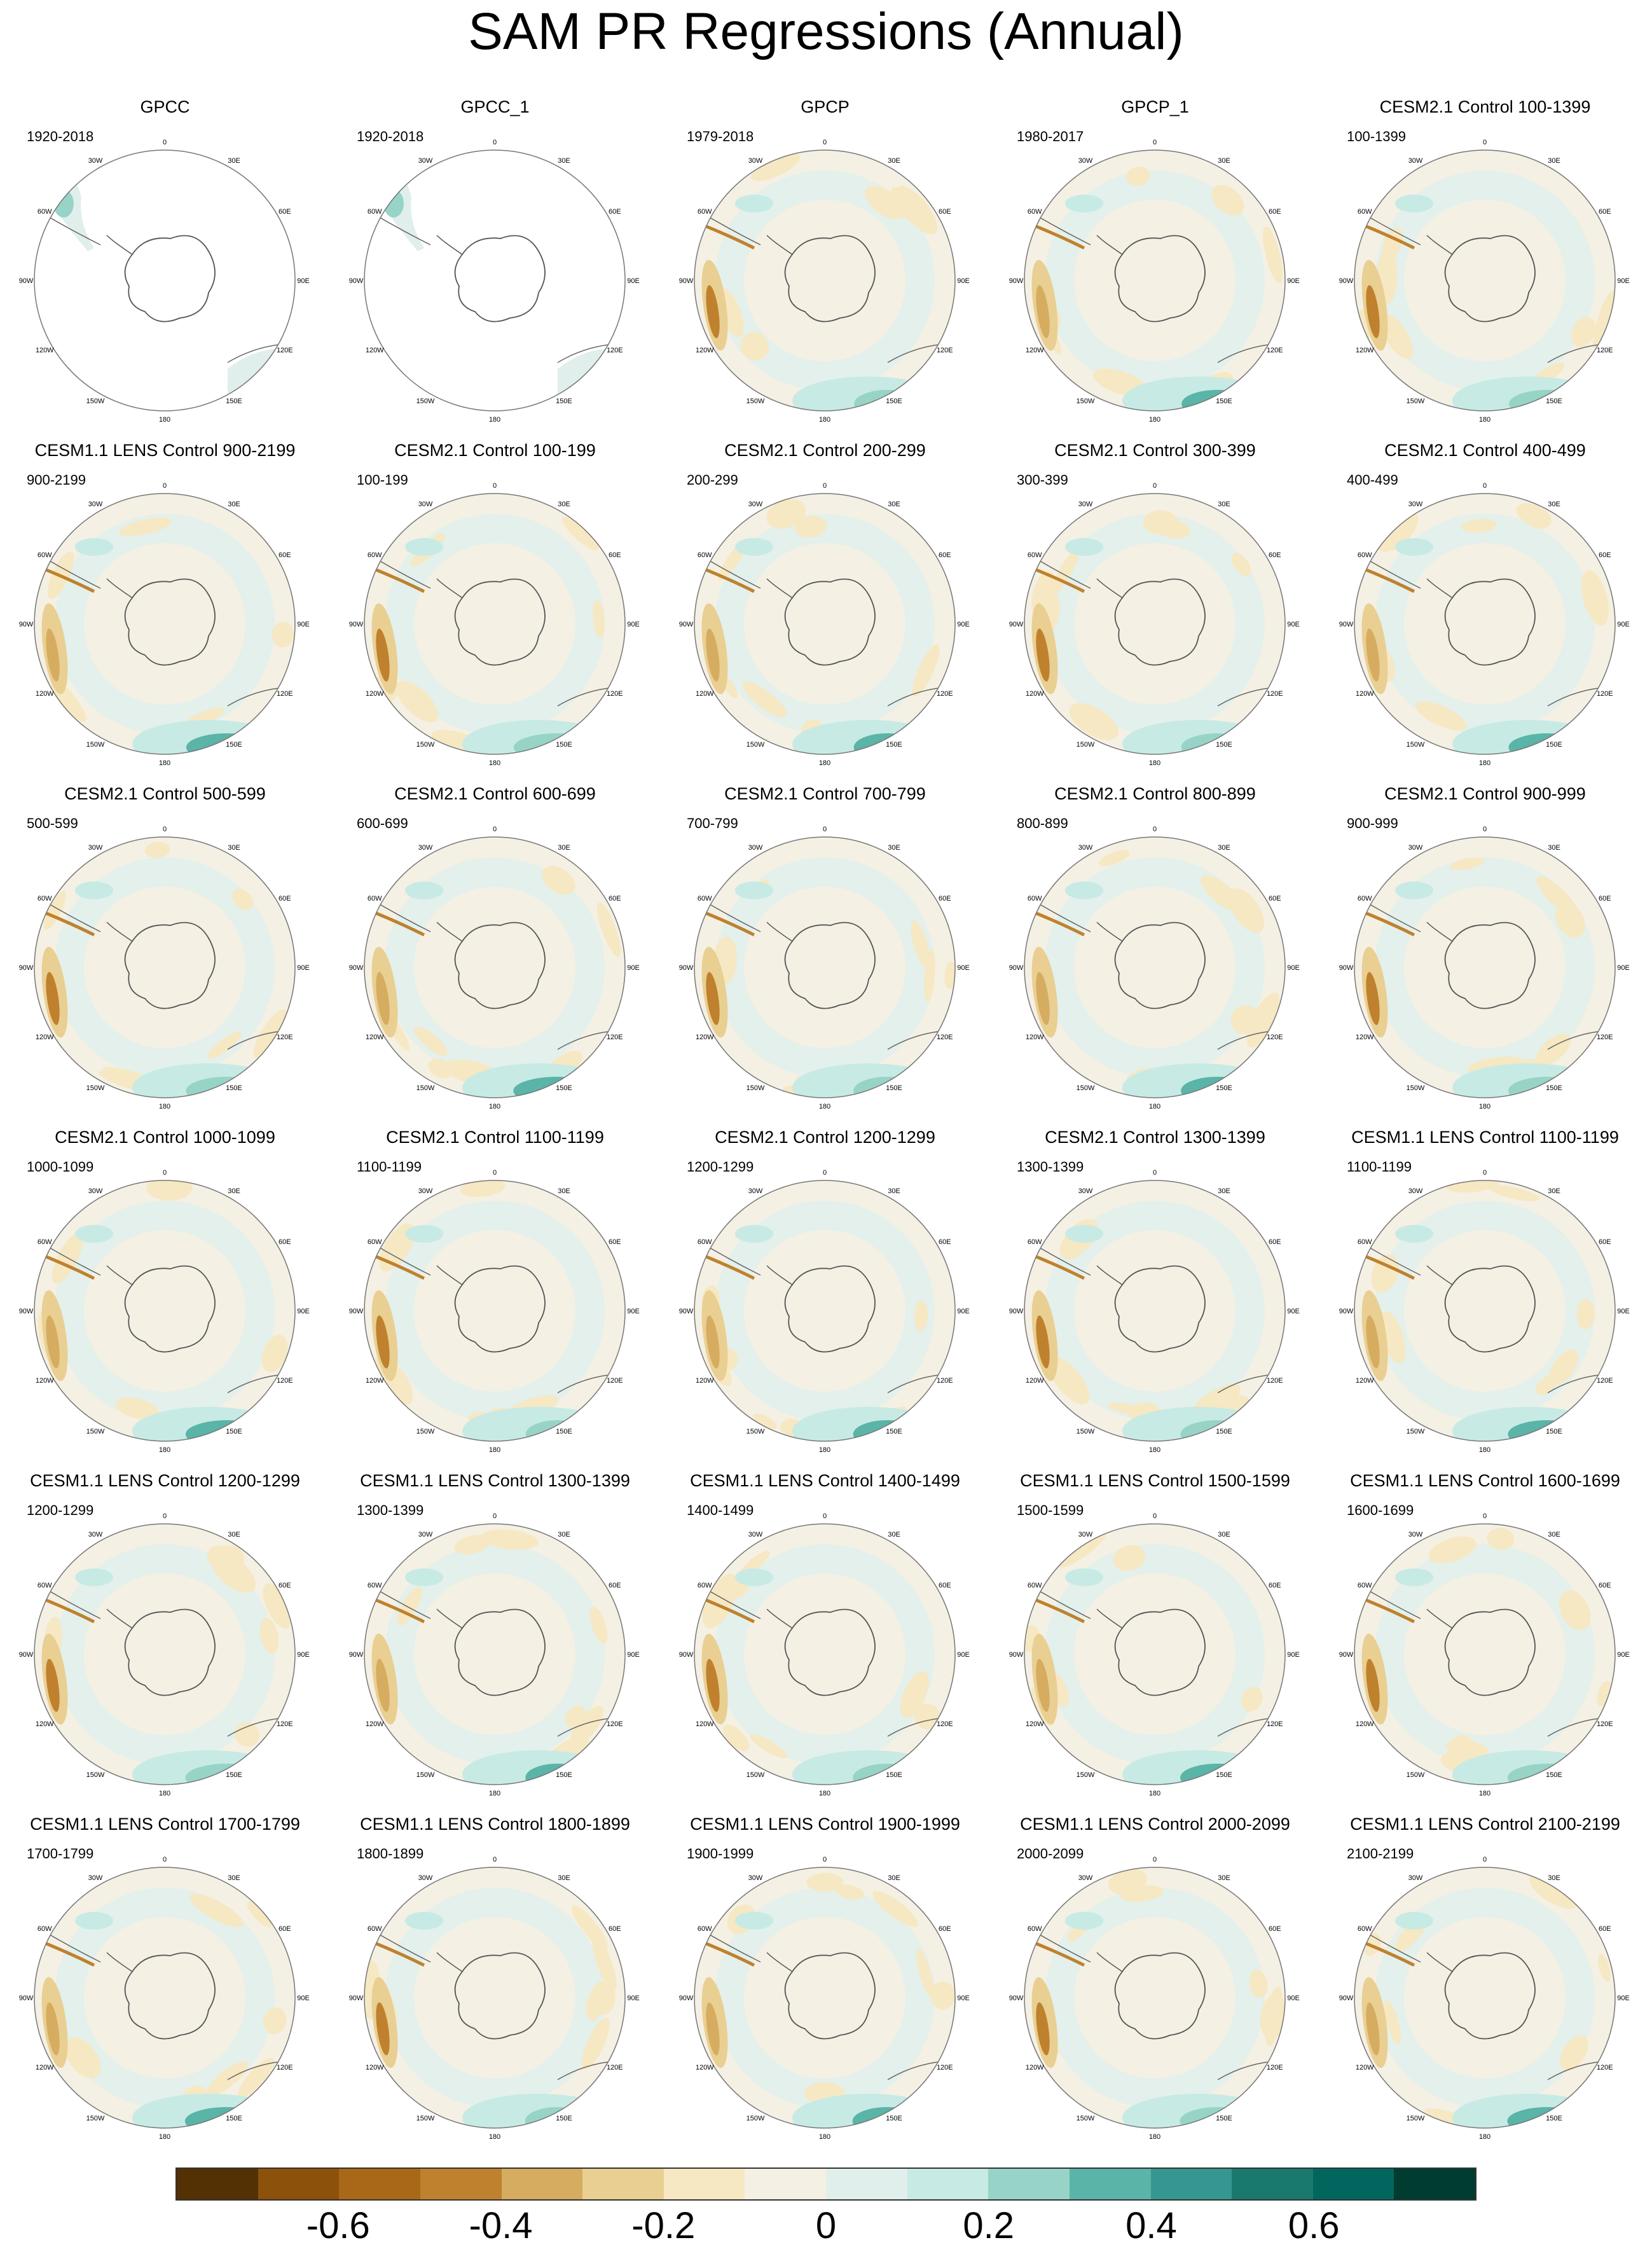 This screenshot has width=1652, height=2247. Describe the element at coordinates (1155, 106) in the screenshot. I see `panel-title: GPCP_1` at that location.